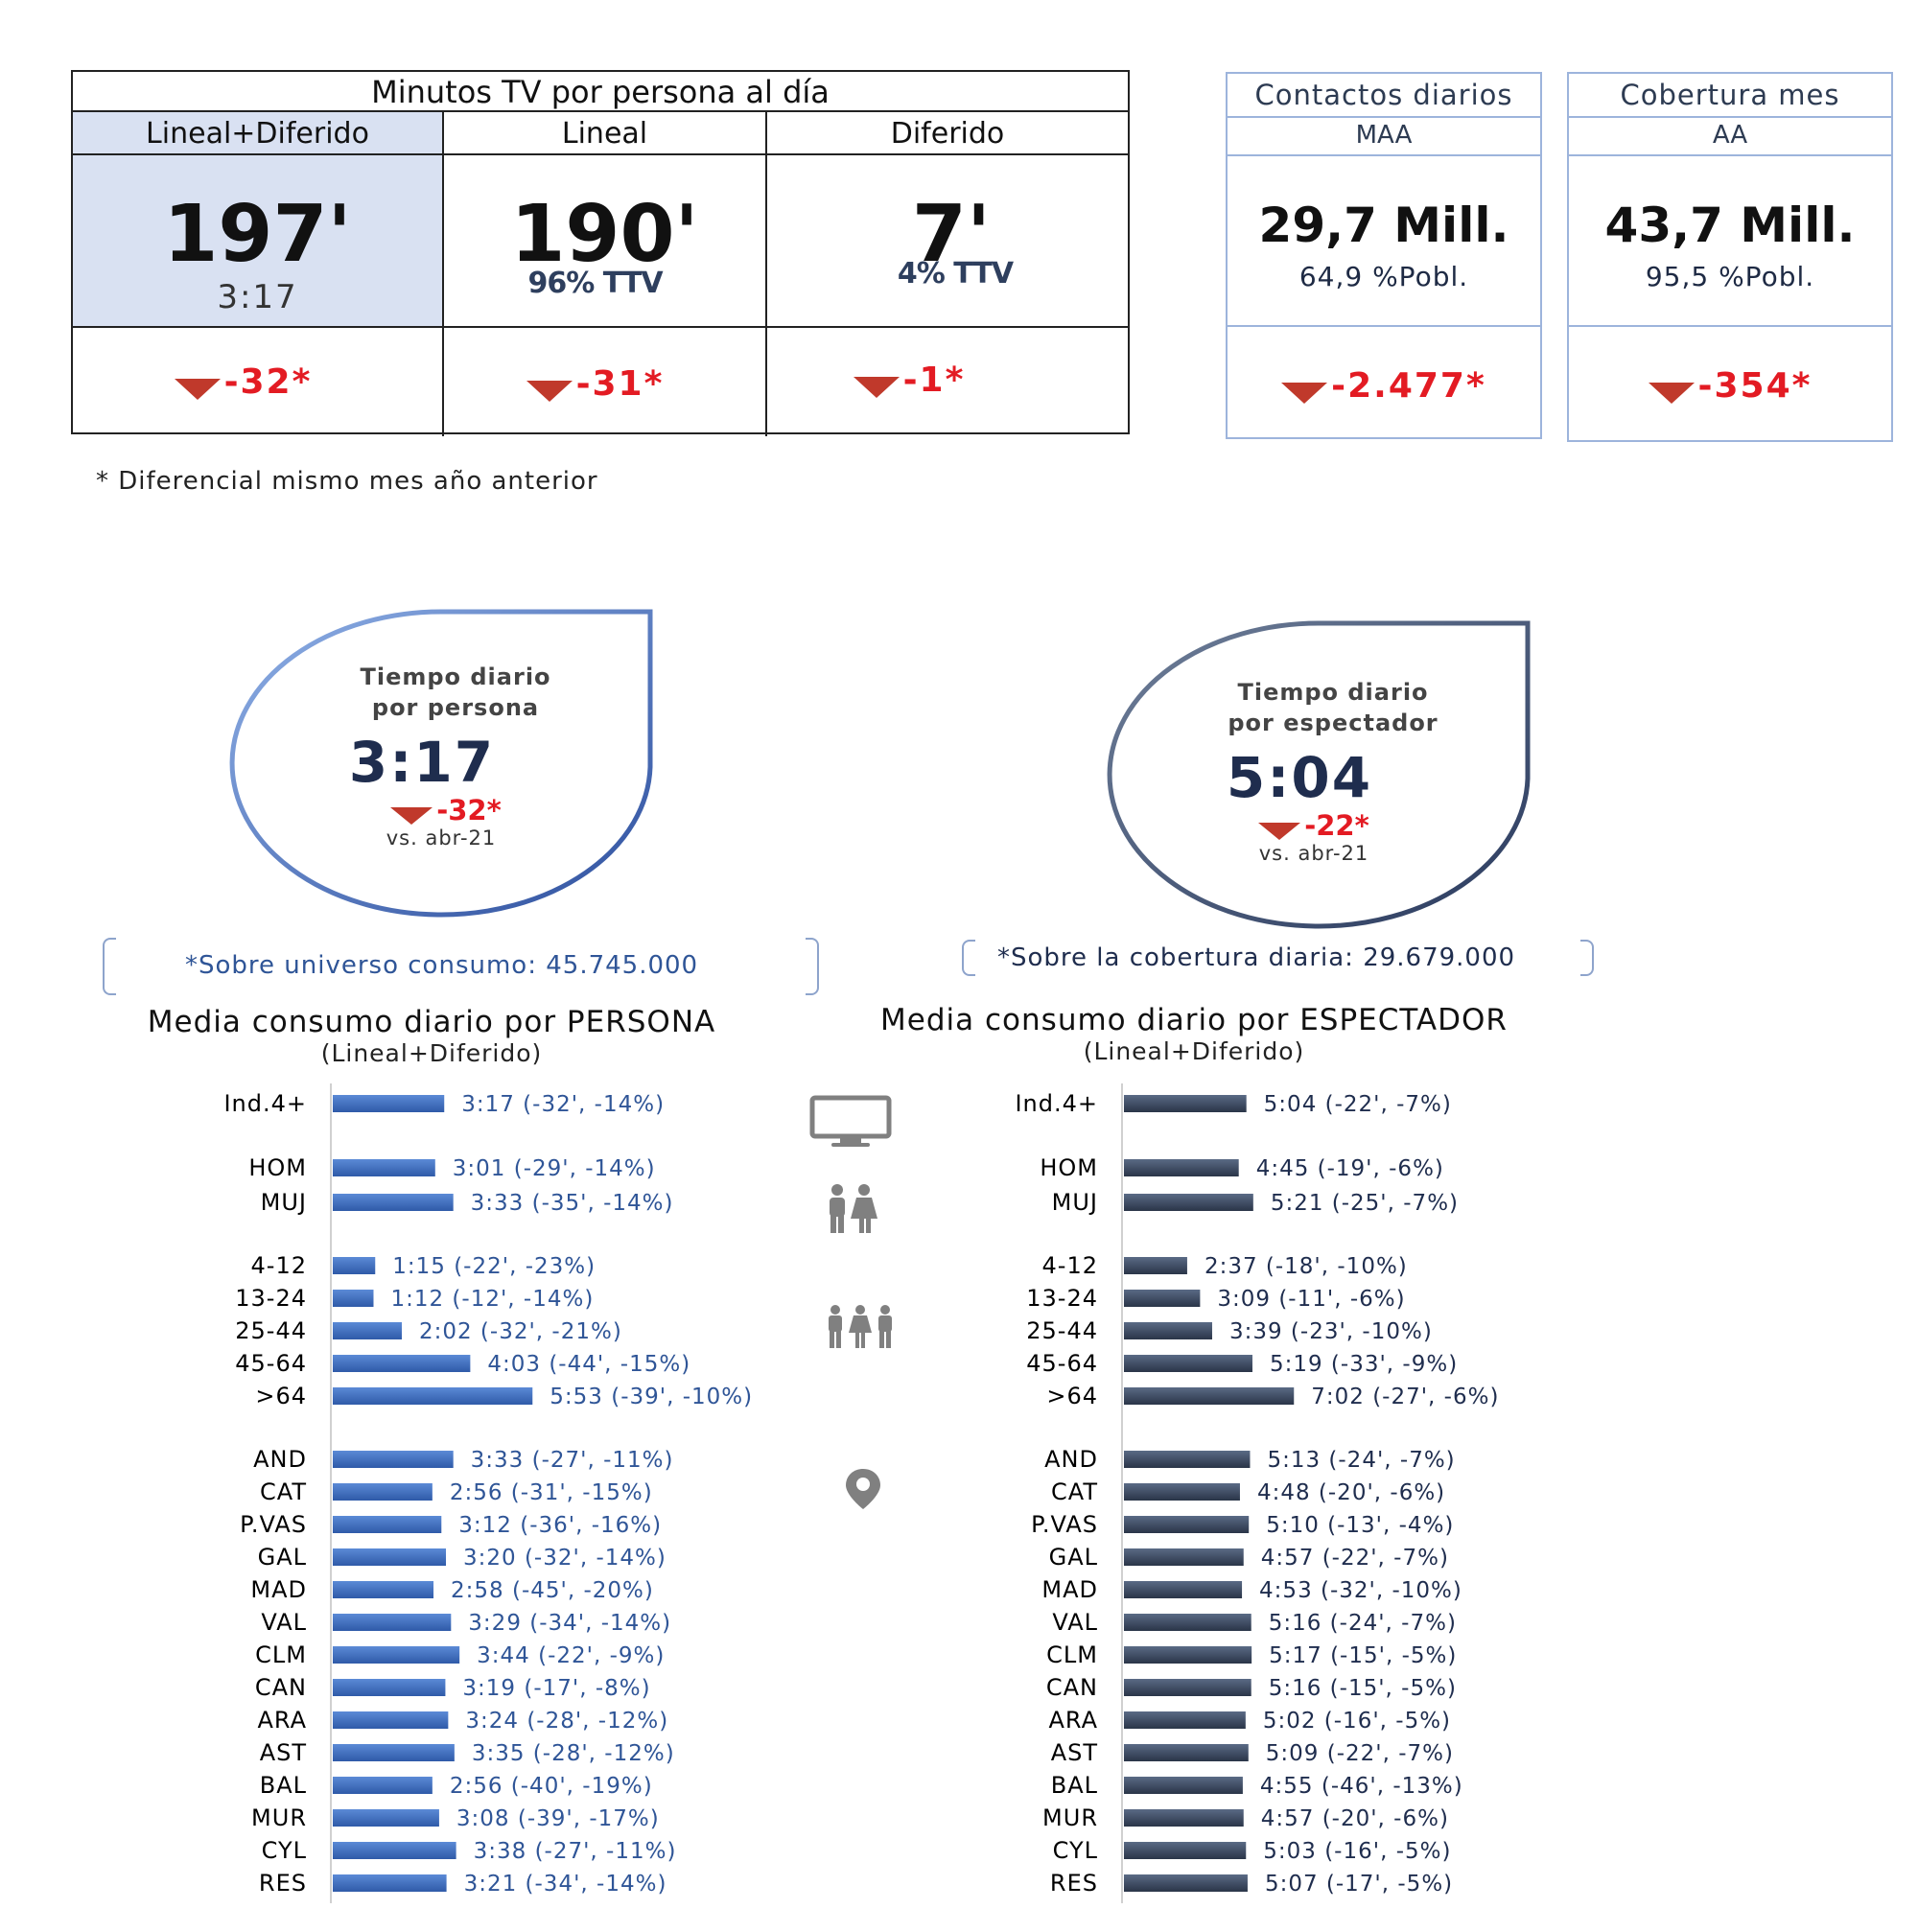 This screenshot has height=1932, width=1918. Describe the element at coordinates (268, 382) in the screenshot. I see `delta-lineal-diferido: -32*` at that location.